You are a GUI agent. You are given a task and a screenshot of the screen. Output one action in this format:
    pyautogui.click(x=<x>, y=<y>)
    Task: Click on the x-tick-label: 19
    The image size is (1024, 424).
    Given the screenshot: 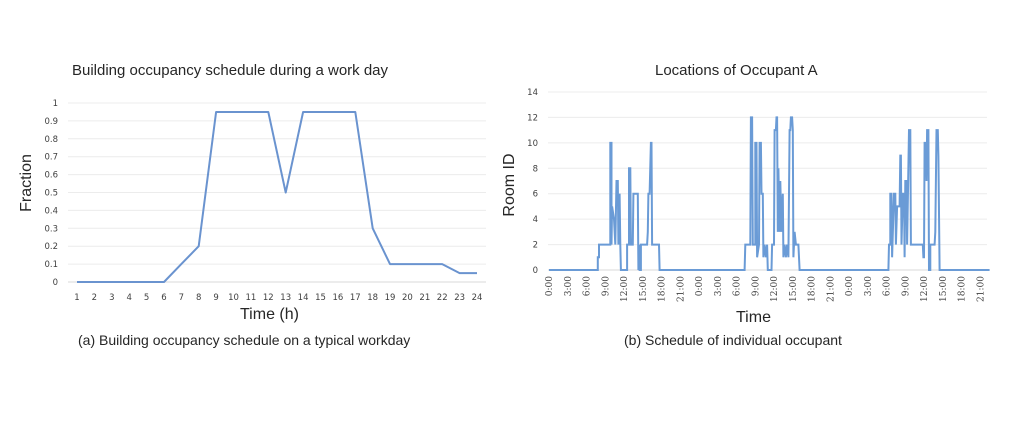 What is the action you would take?
    pyautogui.click(x=390, y=298)
    